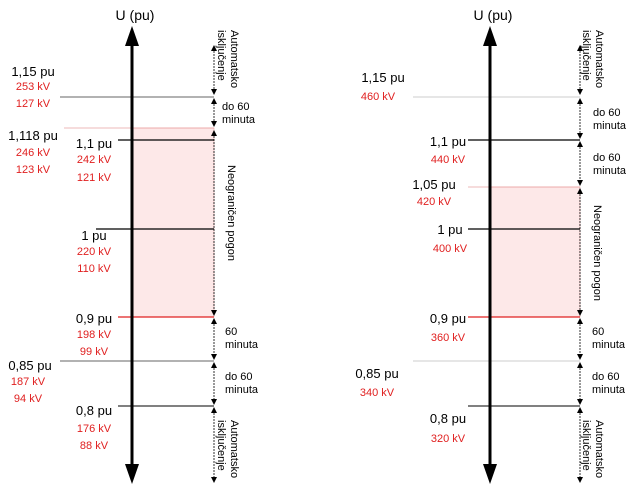 This screenshot has width=635, height=491. What do you see at coordinates (433, 184) in the screenshot?
I see `right-level-105-pu: 1,05 pu` at bounding box center [433, 184].